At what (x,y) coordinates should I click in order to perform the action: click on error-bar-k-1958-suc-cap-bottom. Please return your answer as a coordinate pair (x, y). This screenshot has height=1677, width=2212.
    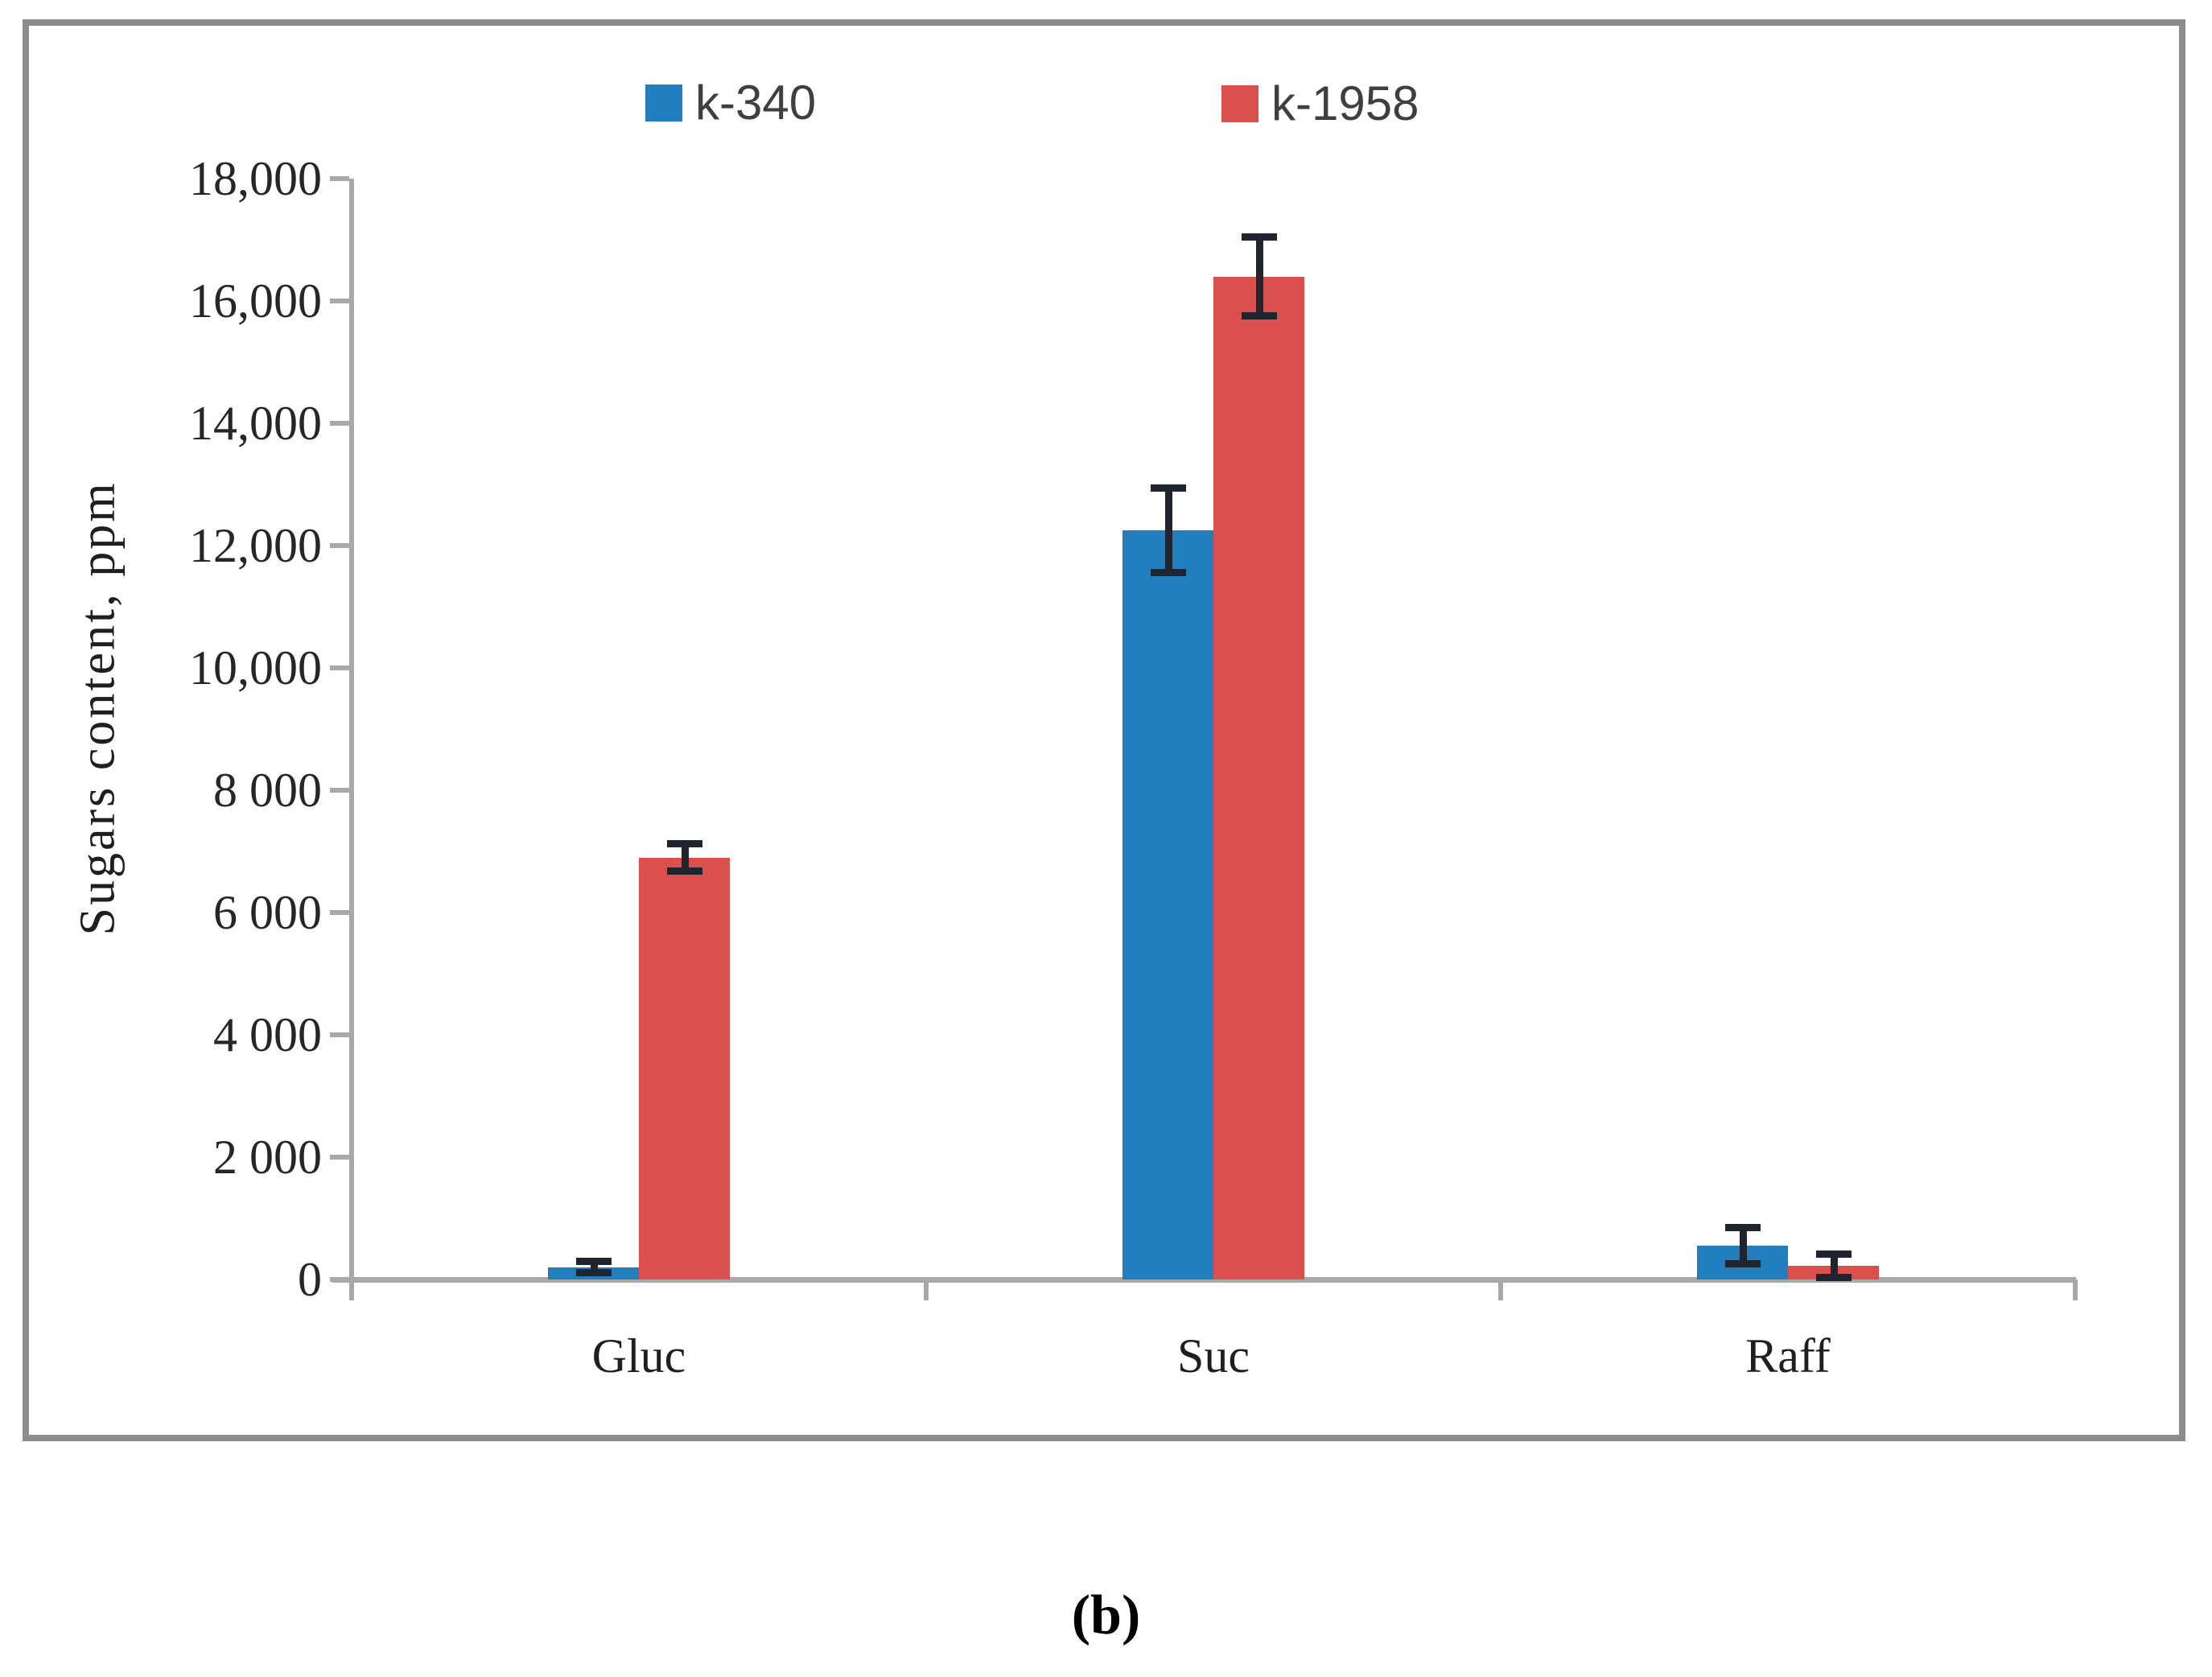
    Looking at the image, I should click on (1259, 315).